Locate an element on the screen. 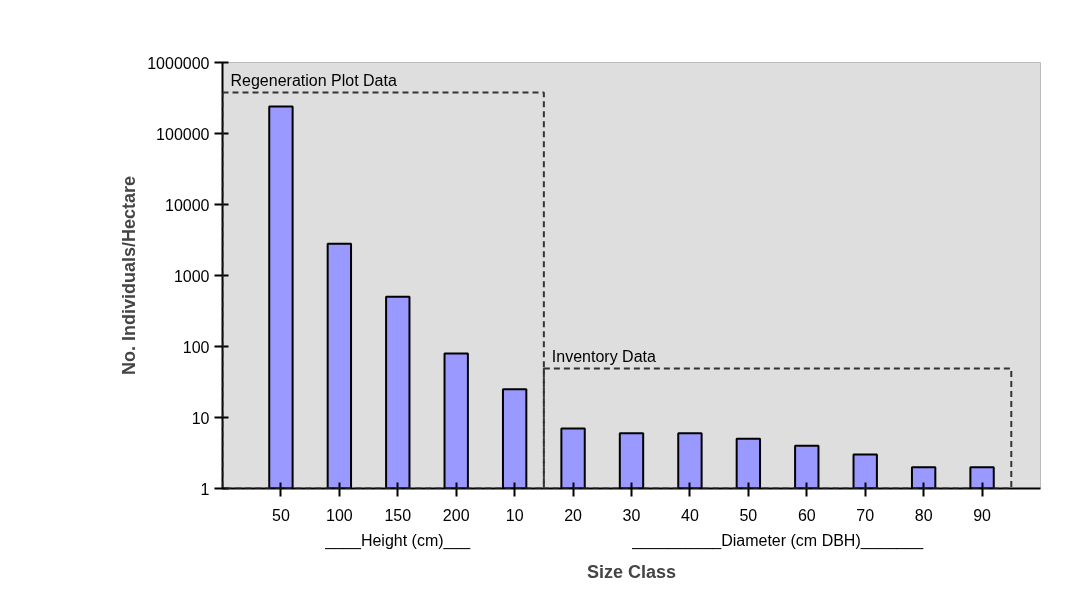 Image resolution: width=1091 pixels, height=615 pixels. text: ____Height (cm)___ is located at coordinates (398, 540).